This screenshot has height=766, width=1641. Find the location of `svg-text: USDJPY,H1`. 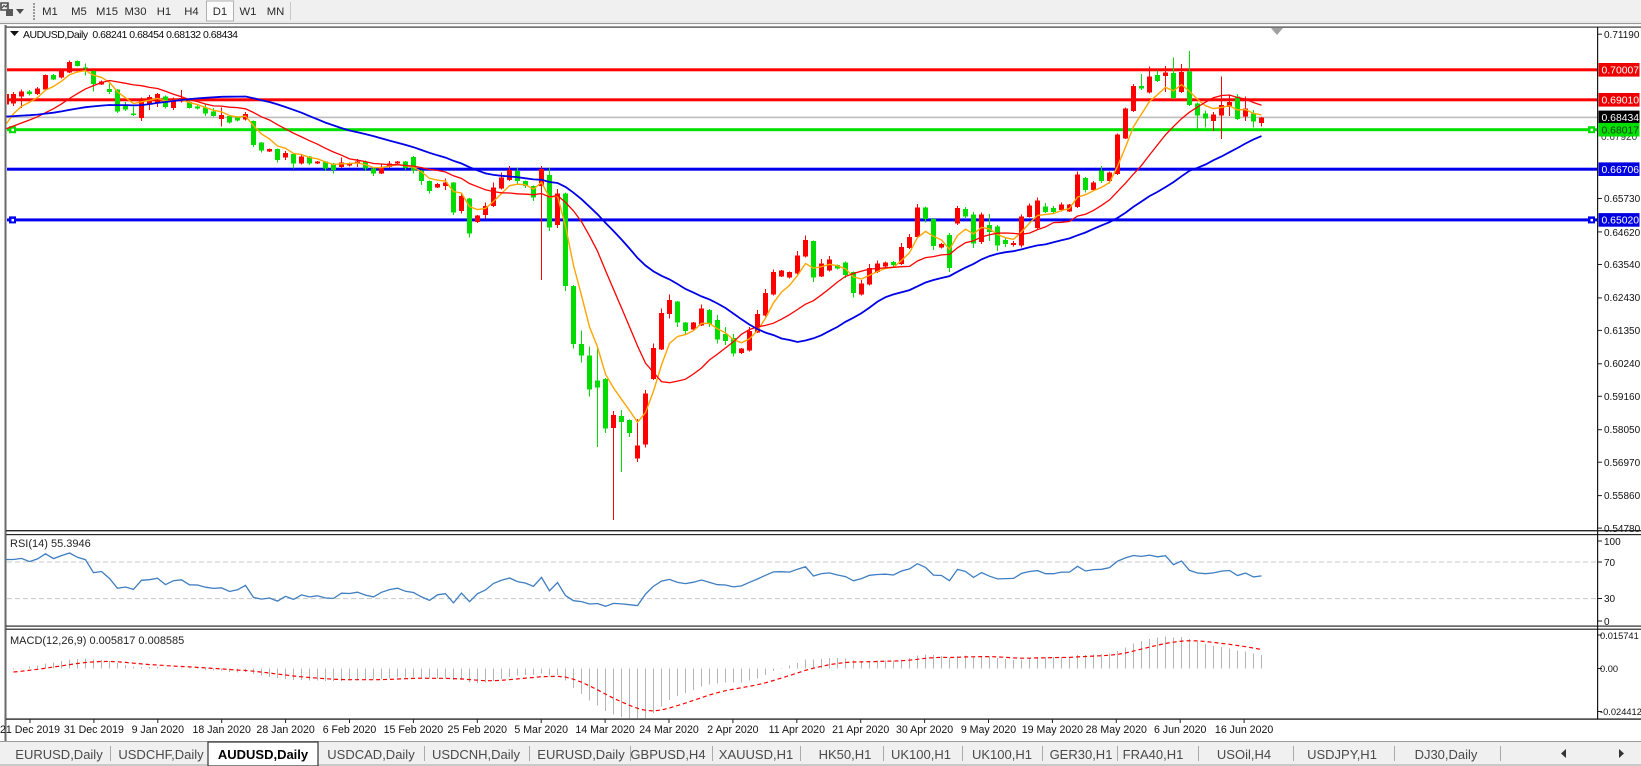

svg-text: USDJPY,H1 is located at coordinates (1342, 754).